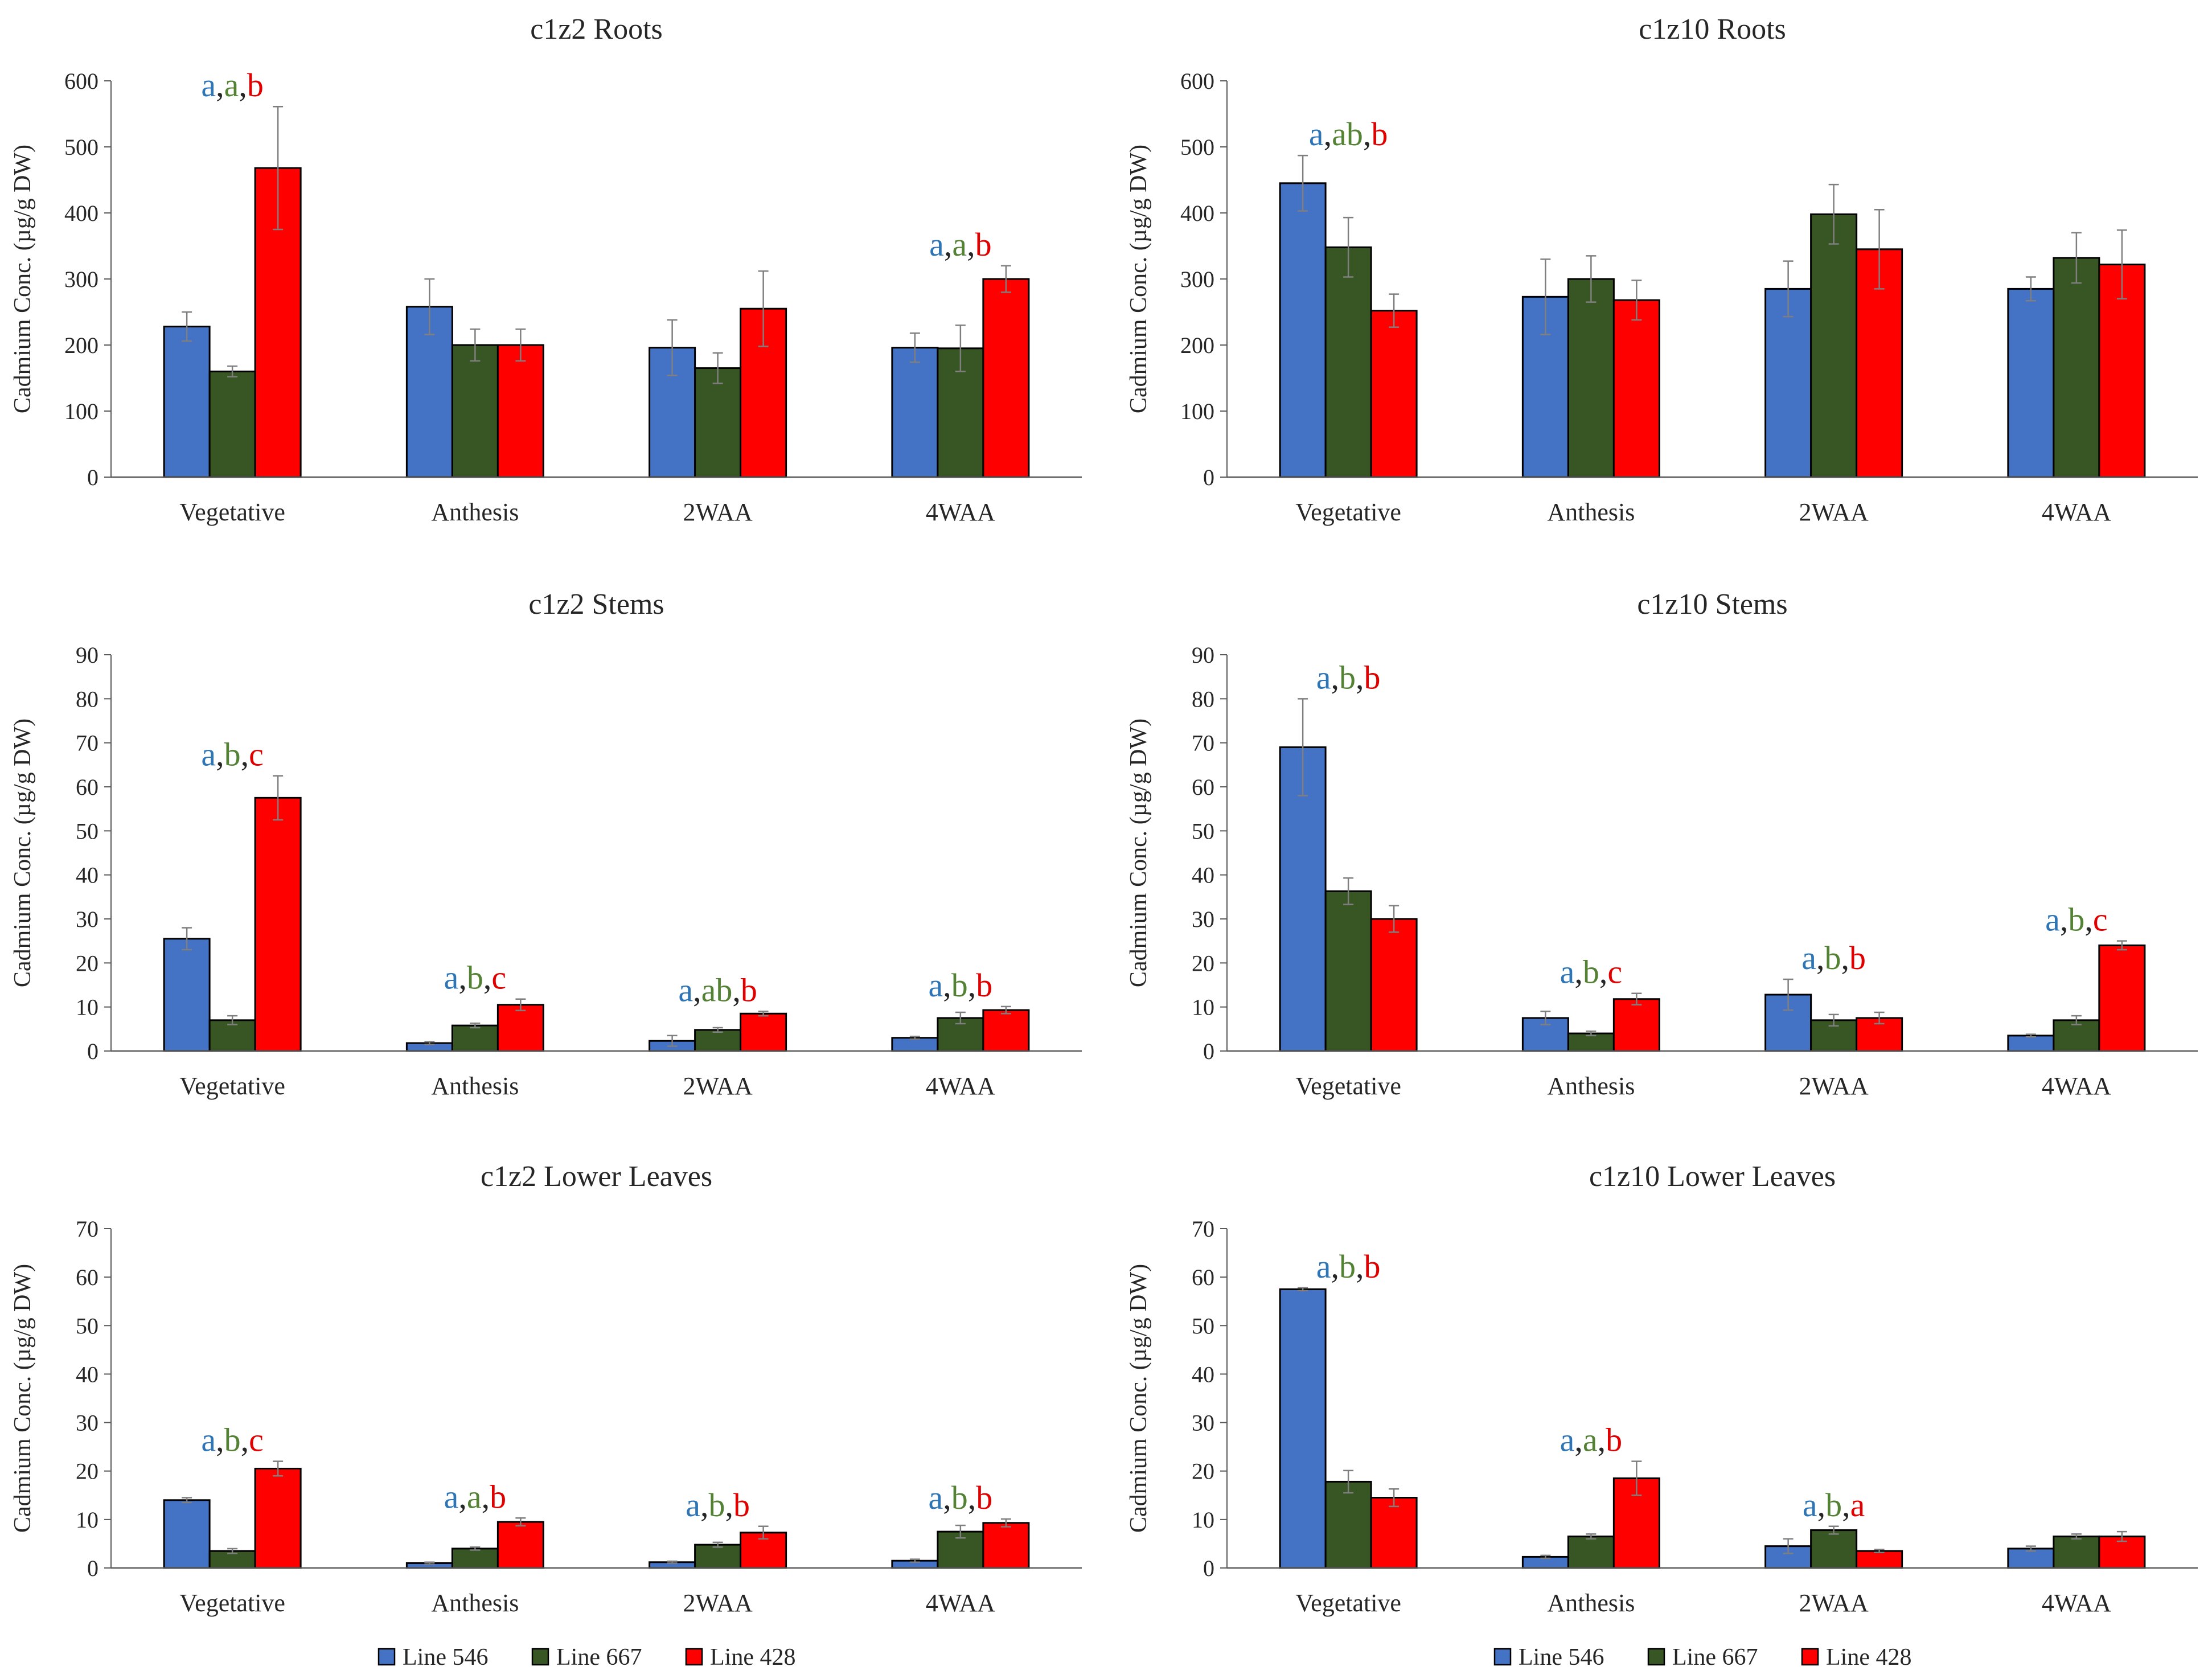 The height and width of the screenshot is (1679, 2212). I want to click on y-tick-label: 400, so click(1197, 213).